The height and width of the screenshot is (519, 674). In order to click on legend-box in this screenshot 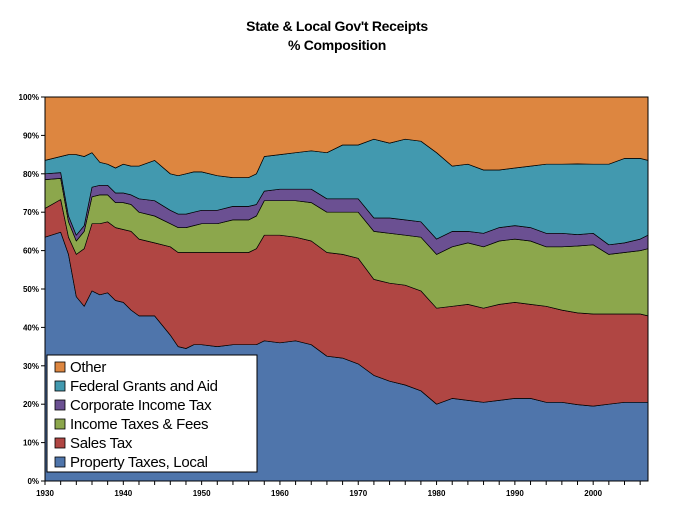, I will do `click(152, 413)`.